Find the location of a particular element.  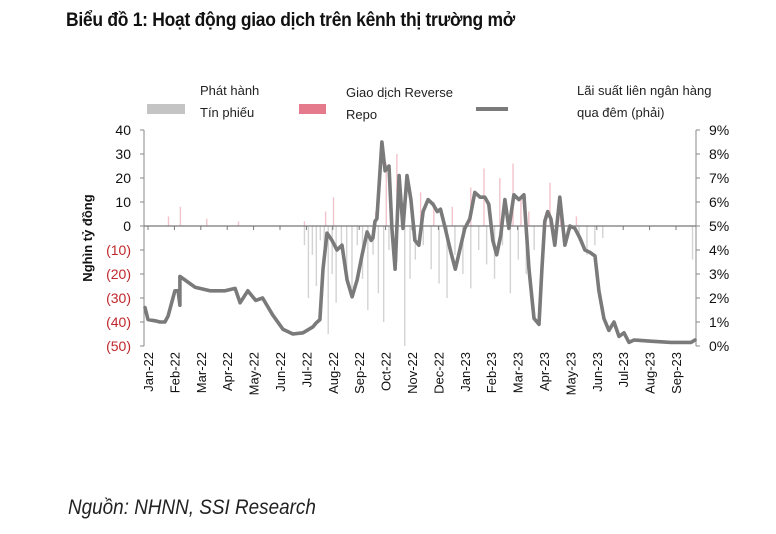

y-tick-label: 20 is located at coordinates (123, 178).